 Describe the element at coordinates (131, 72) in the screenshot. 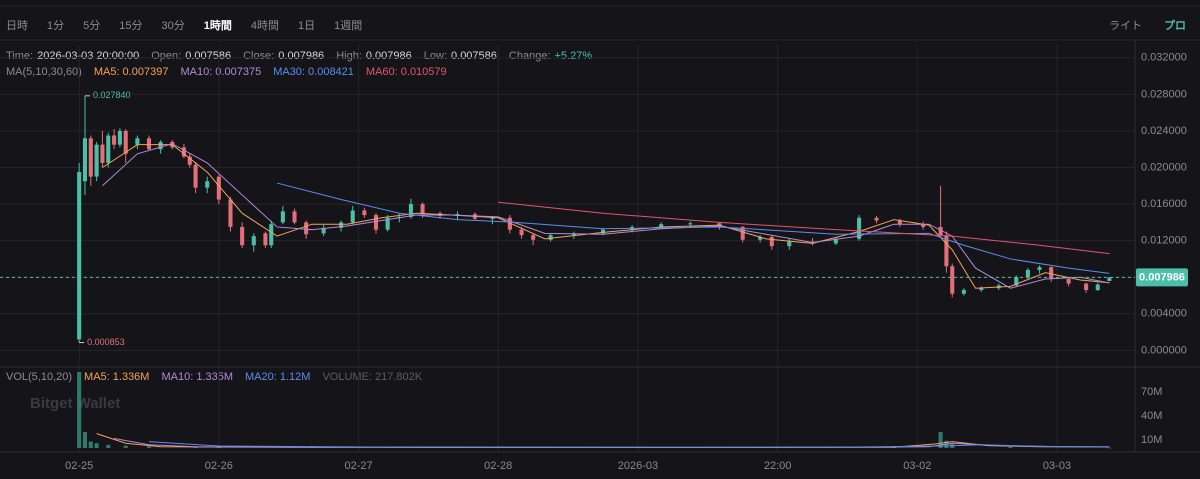

I see `ma-legend-item: MA5: 0.007397` at that location.